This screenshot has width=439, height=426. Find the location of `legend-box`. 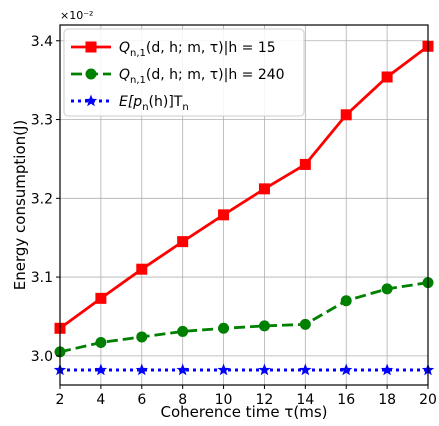

legend-box is located at coordinates (184, 72).